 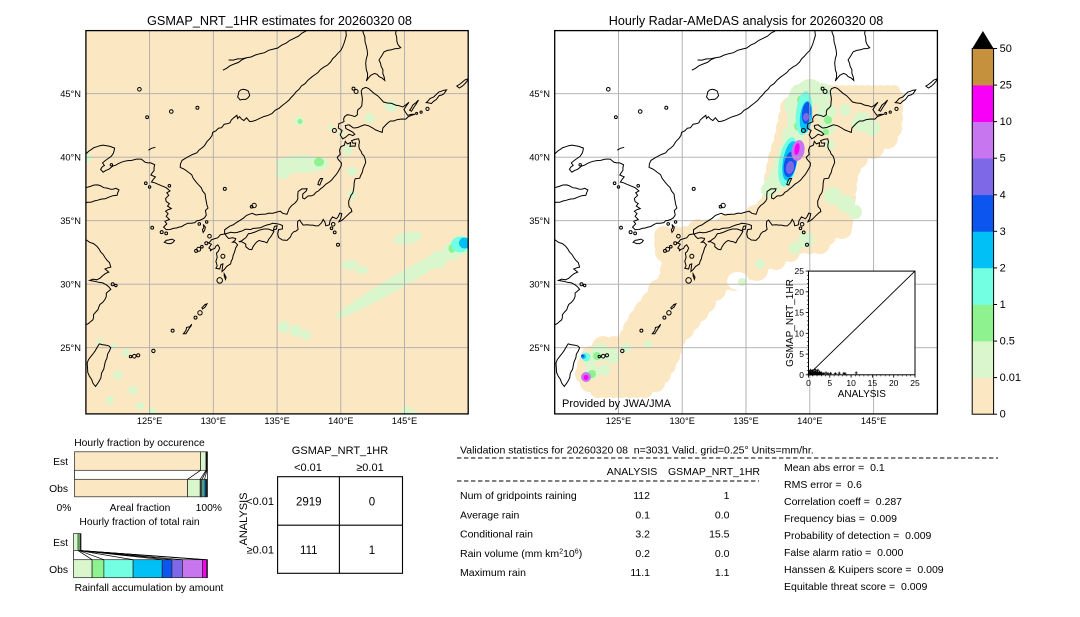 I want to click on svg-text: 50, so click(x=1006, y=49).